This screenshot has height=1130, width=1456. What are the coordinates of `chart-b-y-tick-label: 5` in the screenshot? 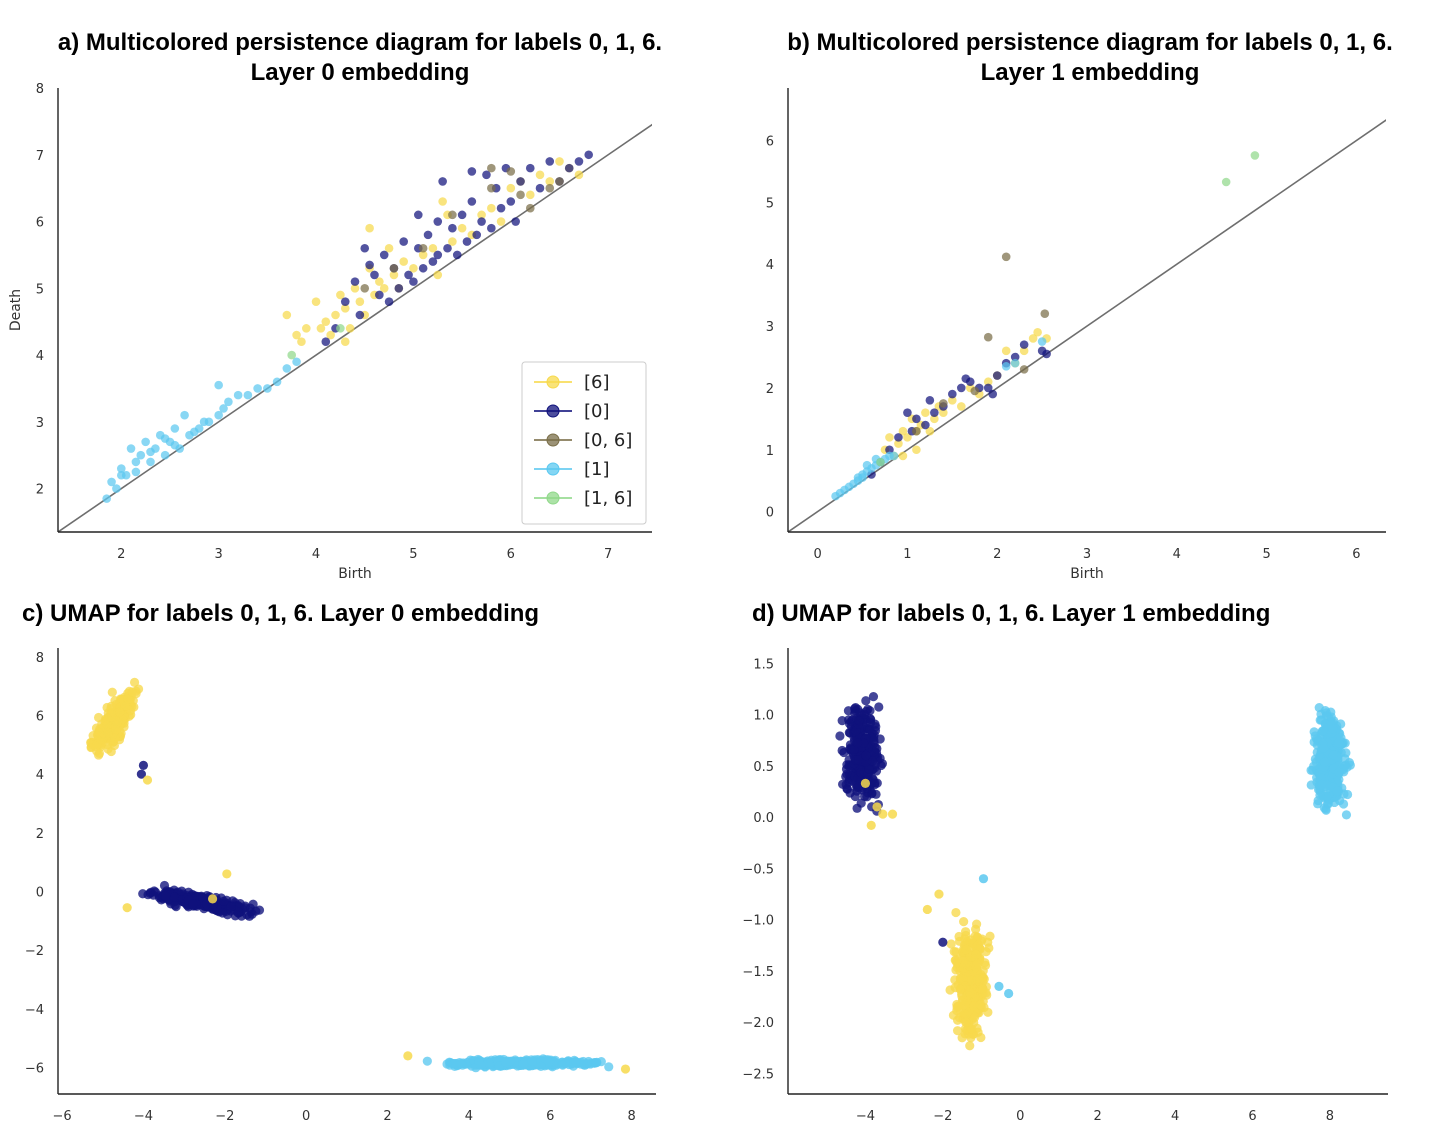 It's located at (770, 203).